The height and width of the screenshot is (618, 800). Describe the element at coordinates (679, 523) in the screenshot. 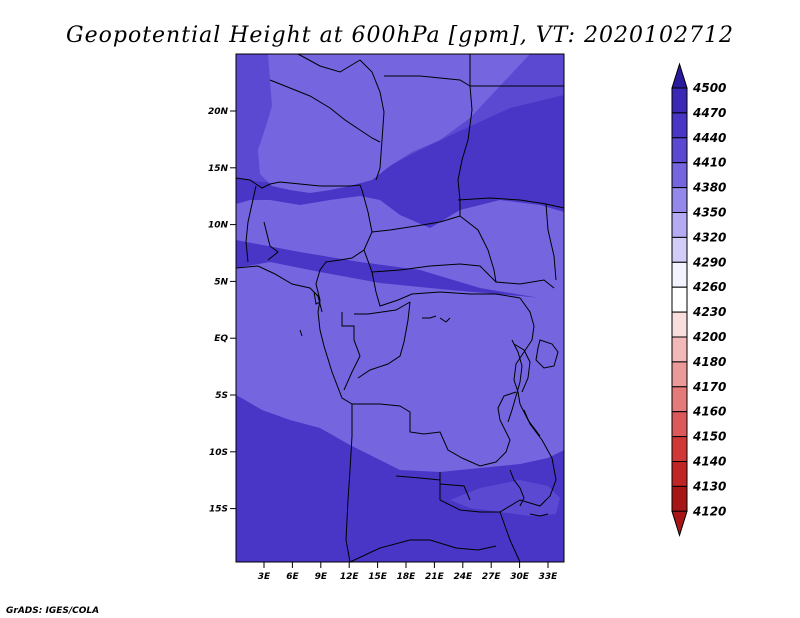

I see `colorbar-bottom-arrow` at that location.